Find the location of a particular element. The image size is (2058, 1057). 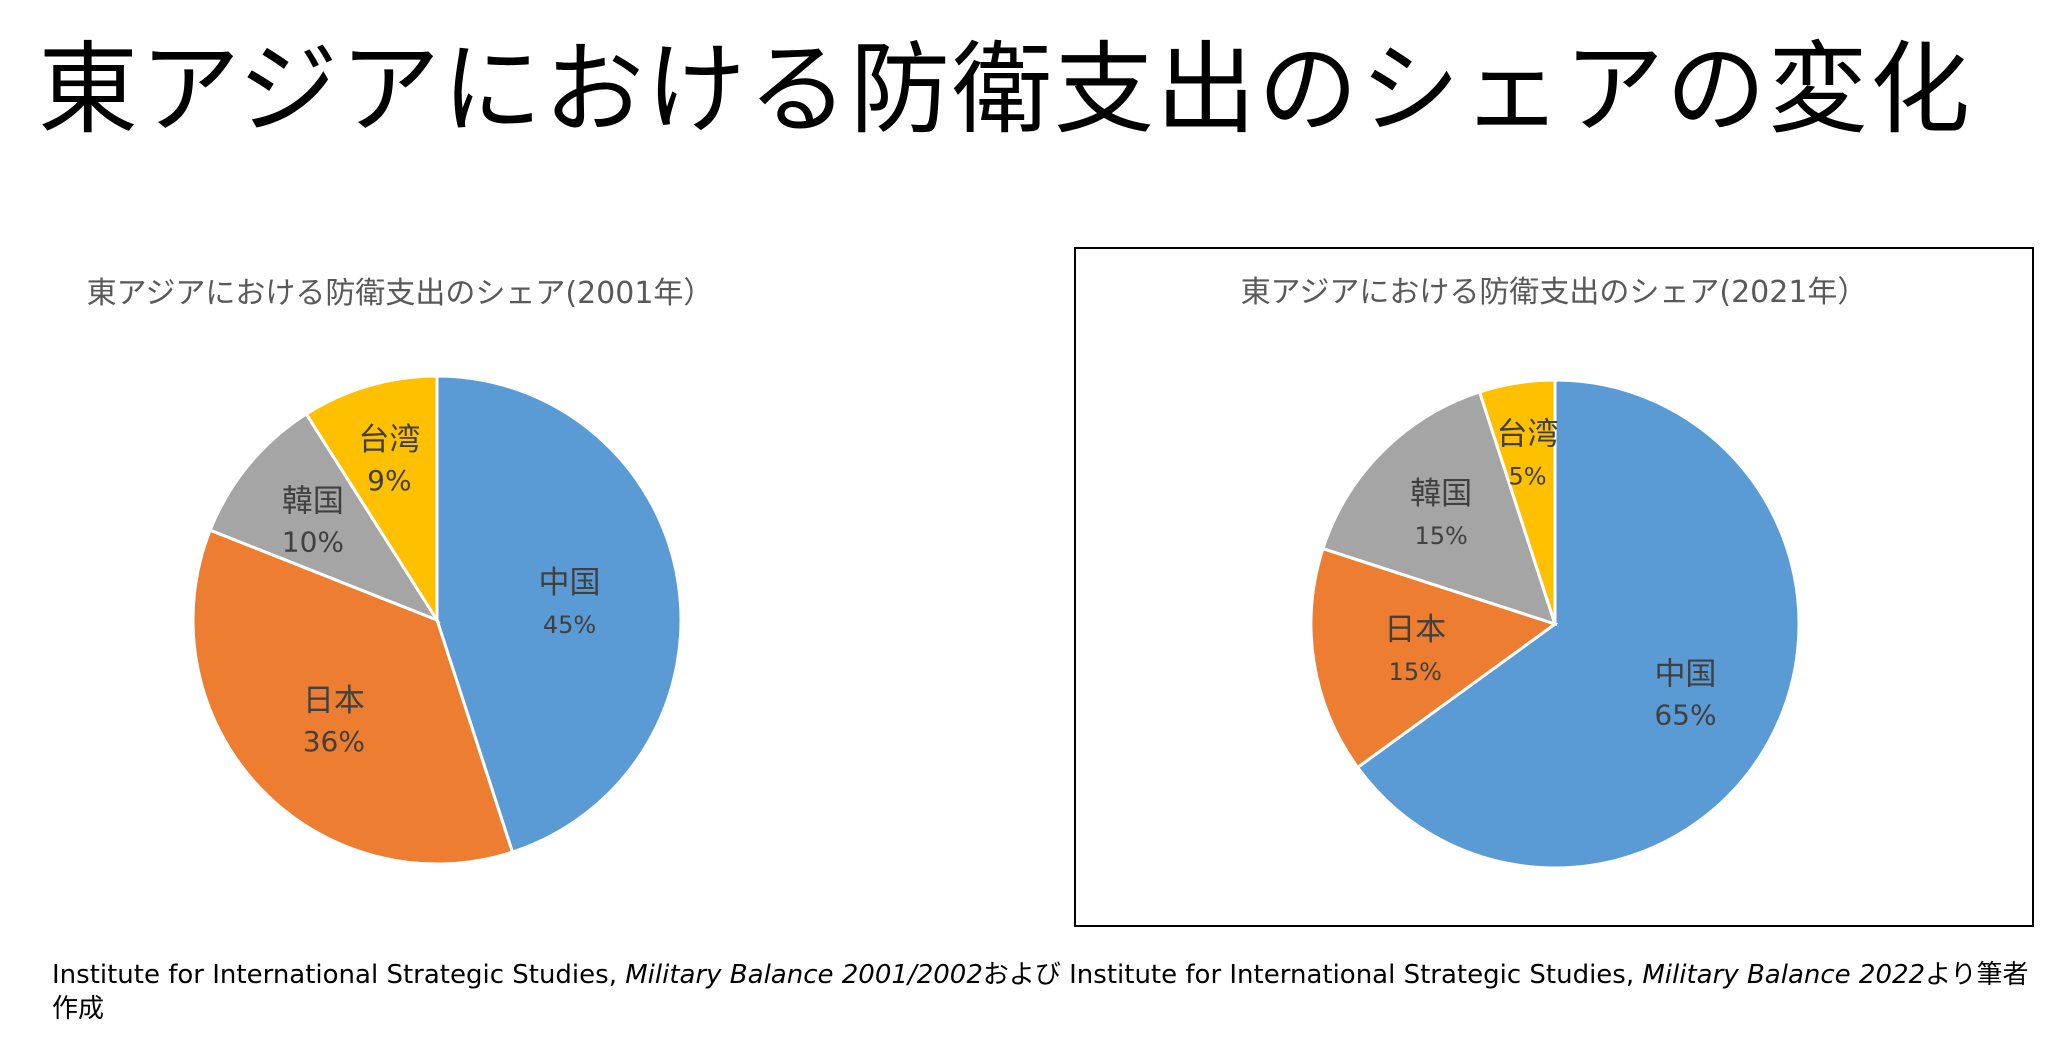

pie-svg: 中国 45% 日本 36% 韓国 10% 台湾 9% is located at coordinates (437, 620).